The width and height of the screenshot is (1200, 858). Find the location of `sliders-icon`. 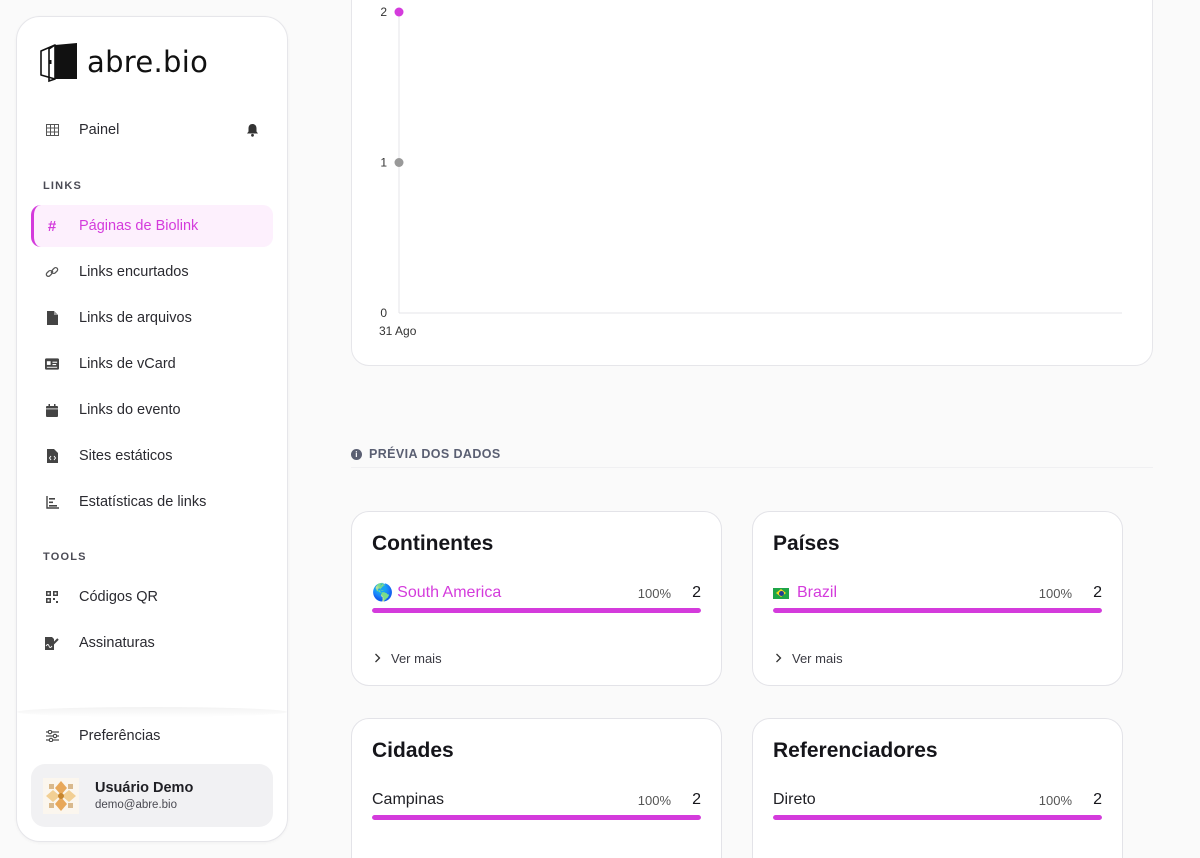

sliders-icon is located at coordinates (52, 736).